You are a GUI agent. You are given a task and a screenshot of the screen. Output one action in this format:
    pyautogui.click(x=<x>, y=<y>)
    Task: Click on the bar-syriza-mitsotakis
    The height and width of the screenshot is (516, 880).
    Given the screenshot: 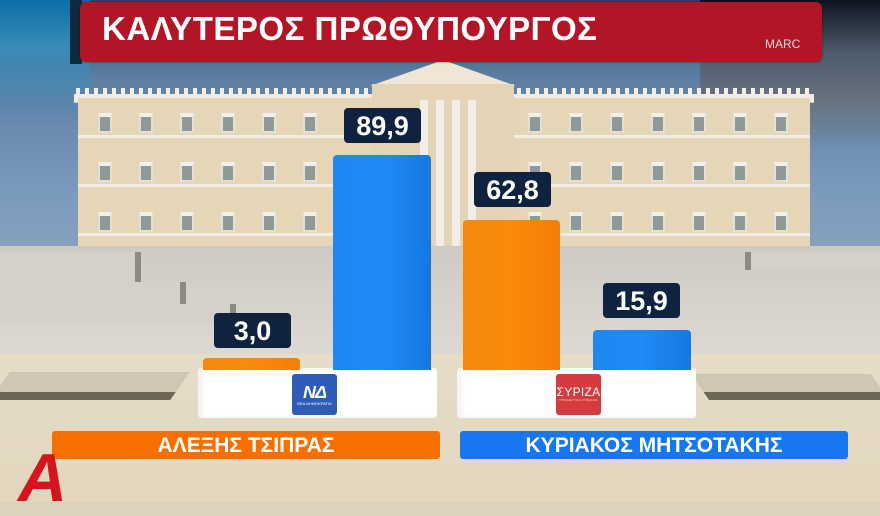 What is the action you would take?
    pyautogui.click(x=642, y=350)
    